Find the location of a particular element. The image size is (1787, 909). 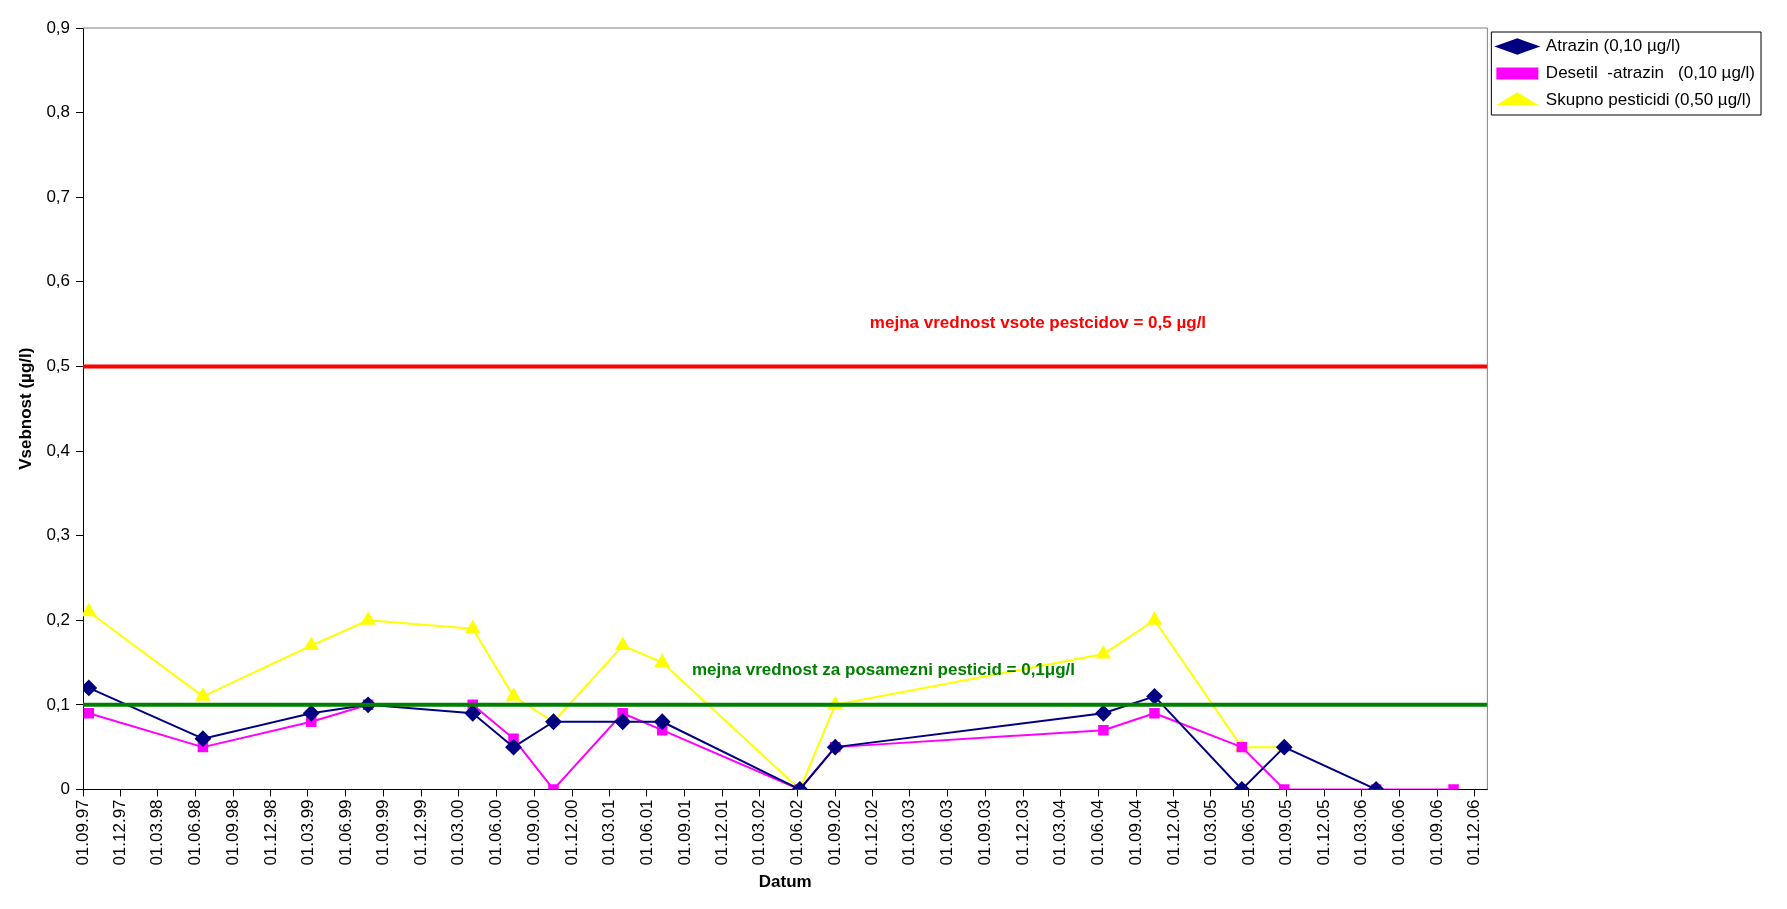

ref-line-label: mejna vrednost vsote pestcidov = 0,5 µg/l is located at coordinates (1038, 323).